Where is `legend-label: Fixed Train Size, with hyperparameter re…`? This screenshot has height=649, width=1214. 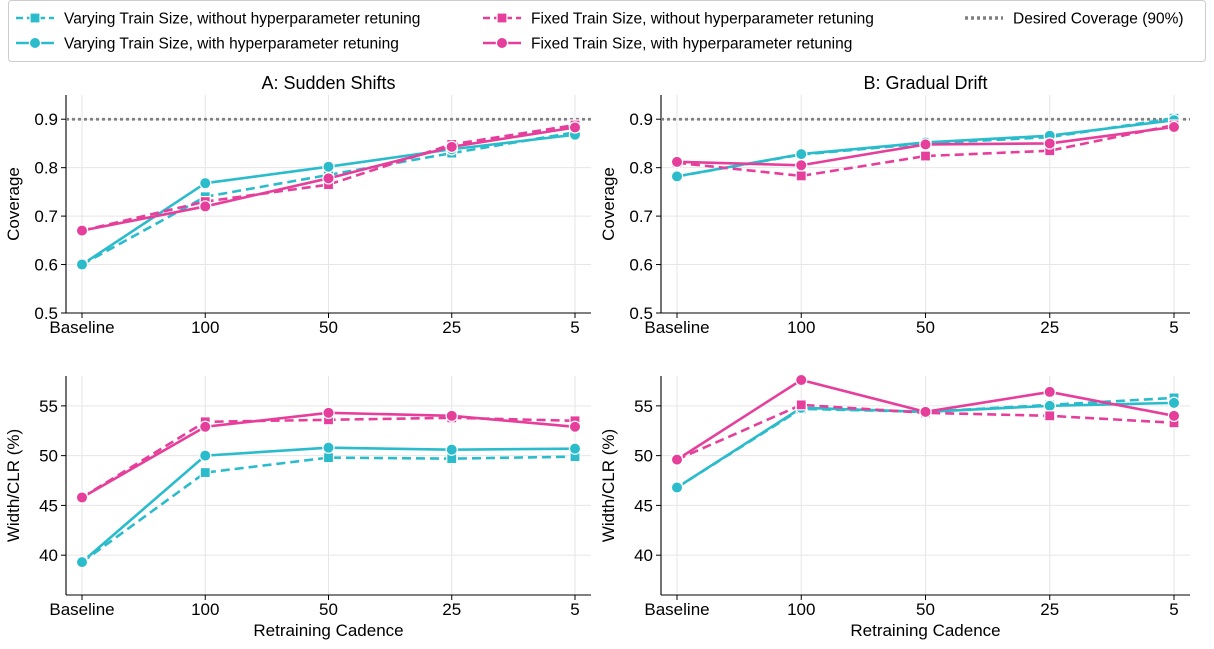
legend-label: Fixed Train Size, with hyperparameter re… is located at coordinates (691, 44).